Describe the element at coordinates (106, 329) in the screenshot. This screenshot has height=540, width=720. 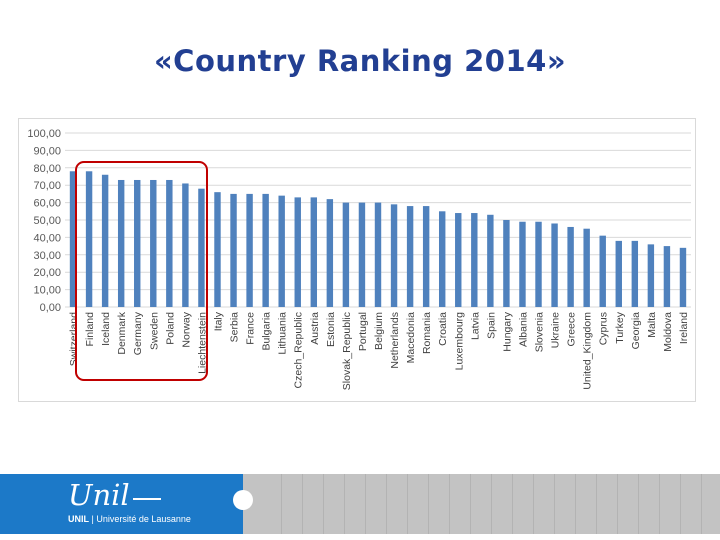
I see `x-tick-label: Iceland` at that location.